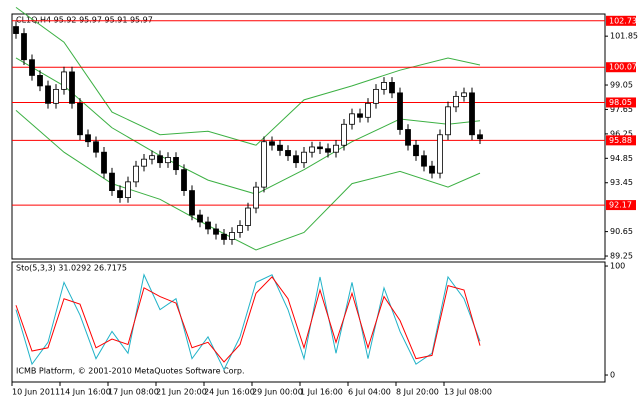 The width and height of the screenshot is (641, 406). I want to click on x-tick-label: 1 Jul 16:00, so click(321, 392).